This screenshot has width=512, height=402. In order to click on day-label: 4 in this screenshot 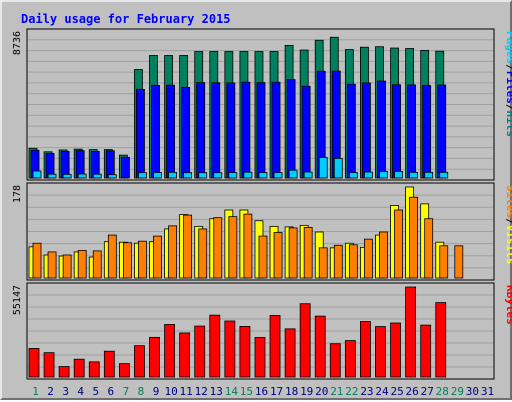, I will do `click(80, 391)`.